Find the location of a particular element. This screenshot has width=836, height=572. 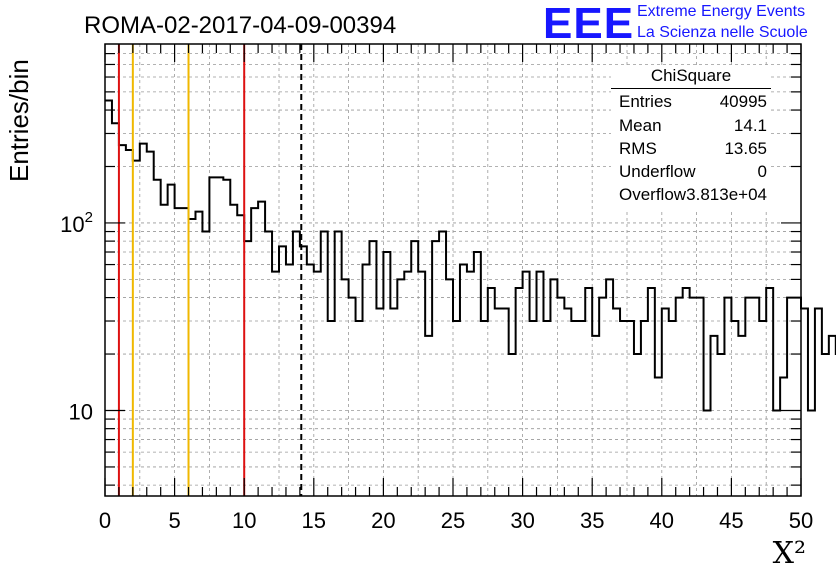

logo-tagline-1: Extreme Energy Events is located at coordinates (721, 11).